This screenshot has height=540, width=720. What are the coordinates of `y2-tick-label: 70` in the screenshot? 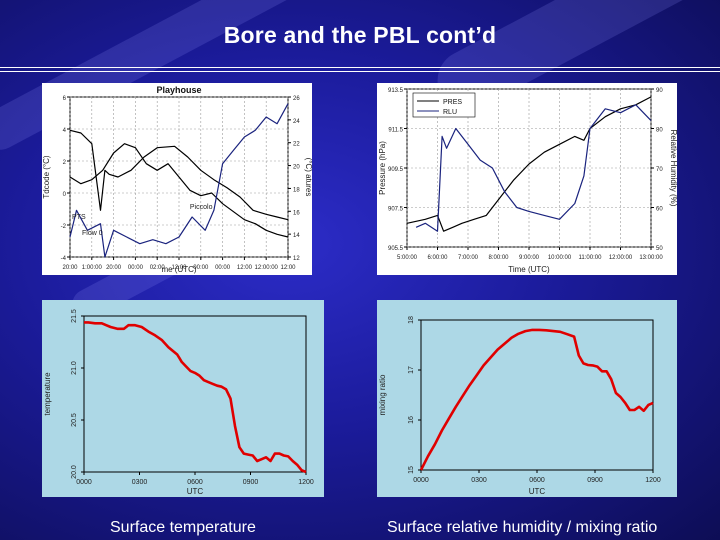 It's located at (659, 170).